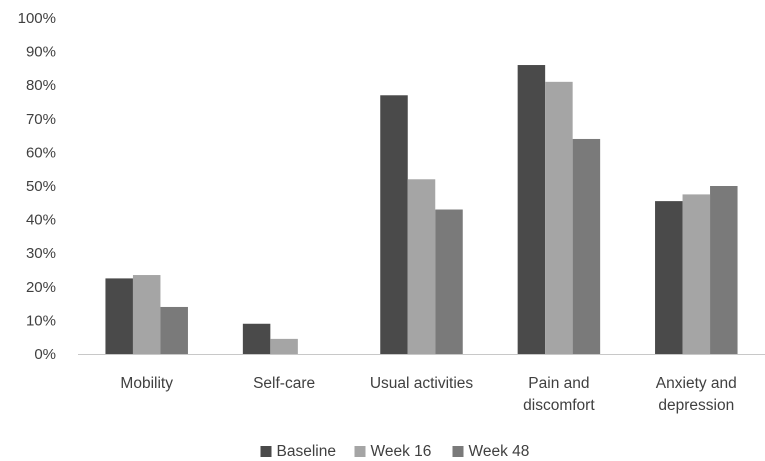 The image size is (765, 461). Describe the element at coordinates (421, 266) in the screenshot. I see `bar-week-16-usual-activities` at that location.